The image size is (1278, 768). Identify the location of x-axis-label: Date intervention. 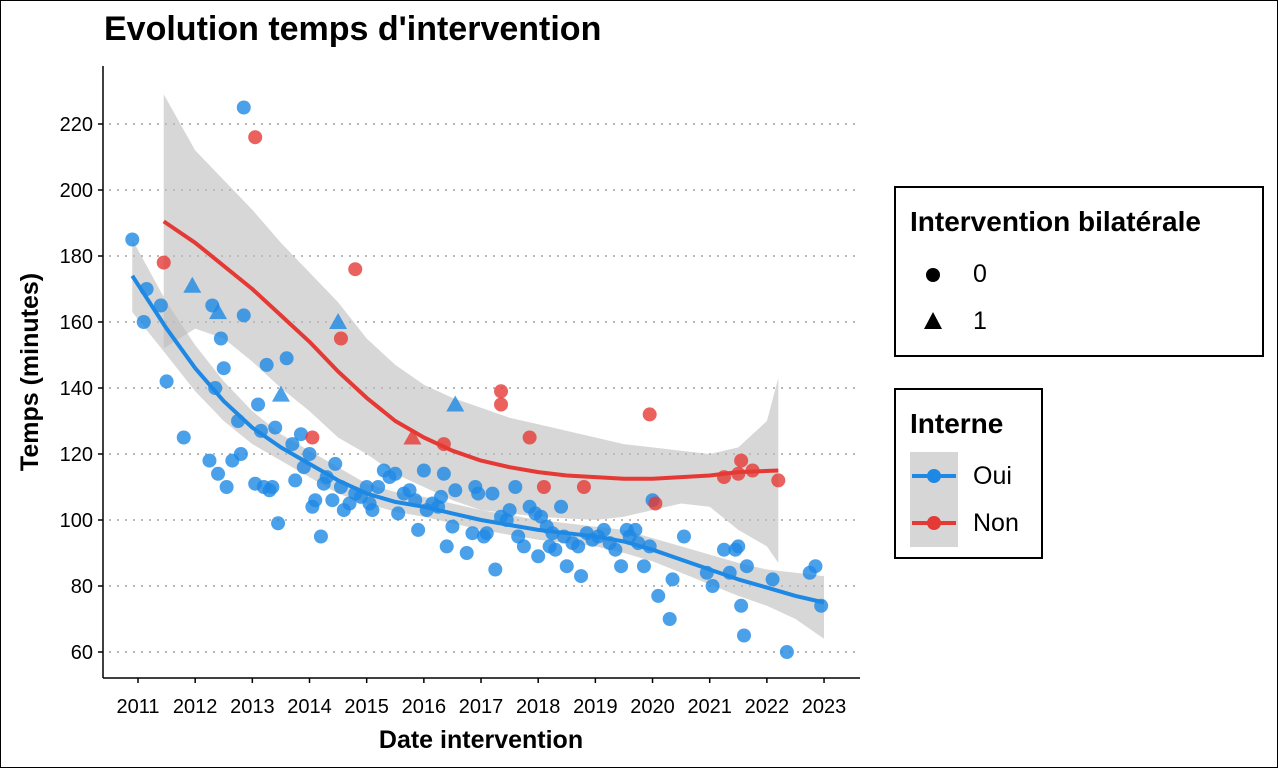
(481, 740).